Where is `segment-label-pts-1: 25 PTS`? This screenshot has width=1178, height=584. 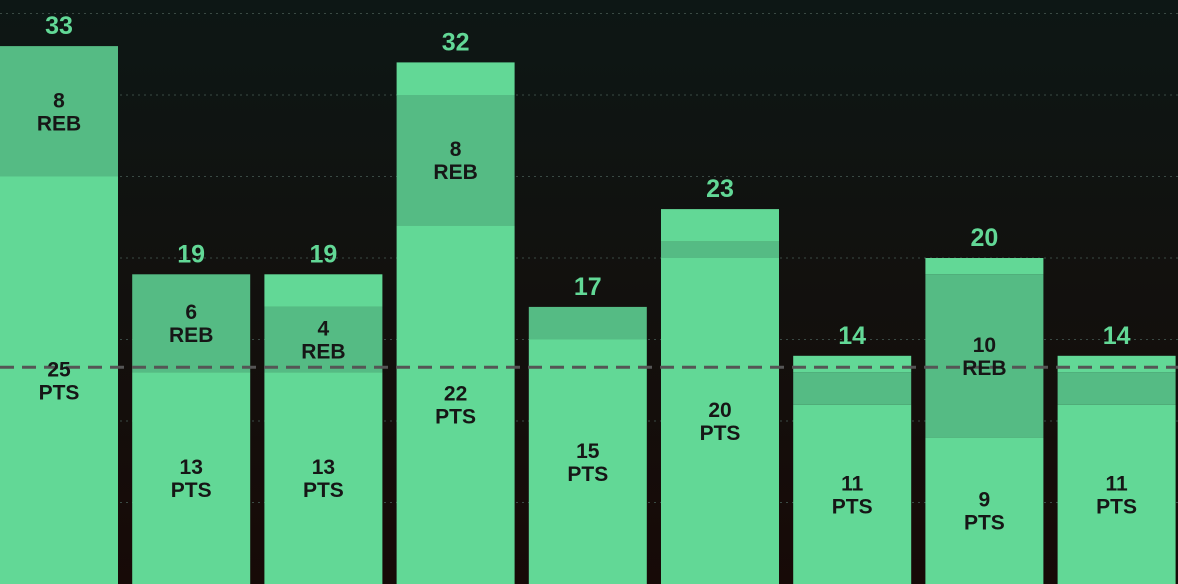 segment-label-pts-1: 25 PTS is located at coordinates (59, 381).